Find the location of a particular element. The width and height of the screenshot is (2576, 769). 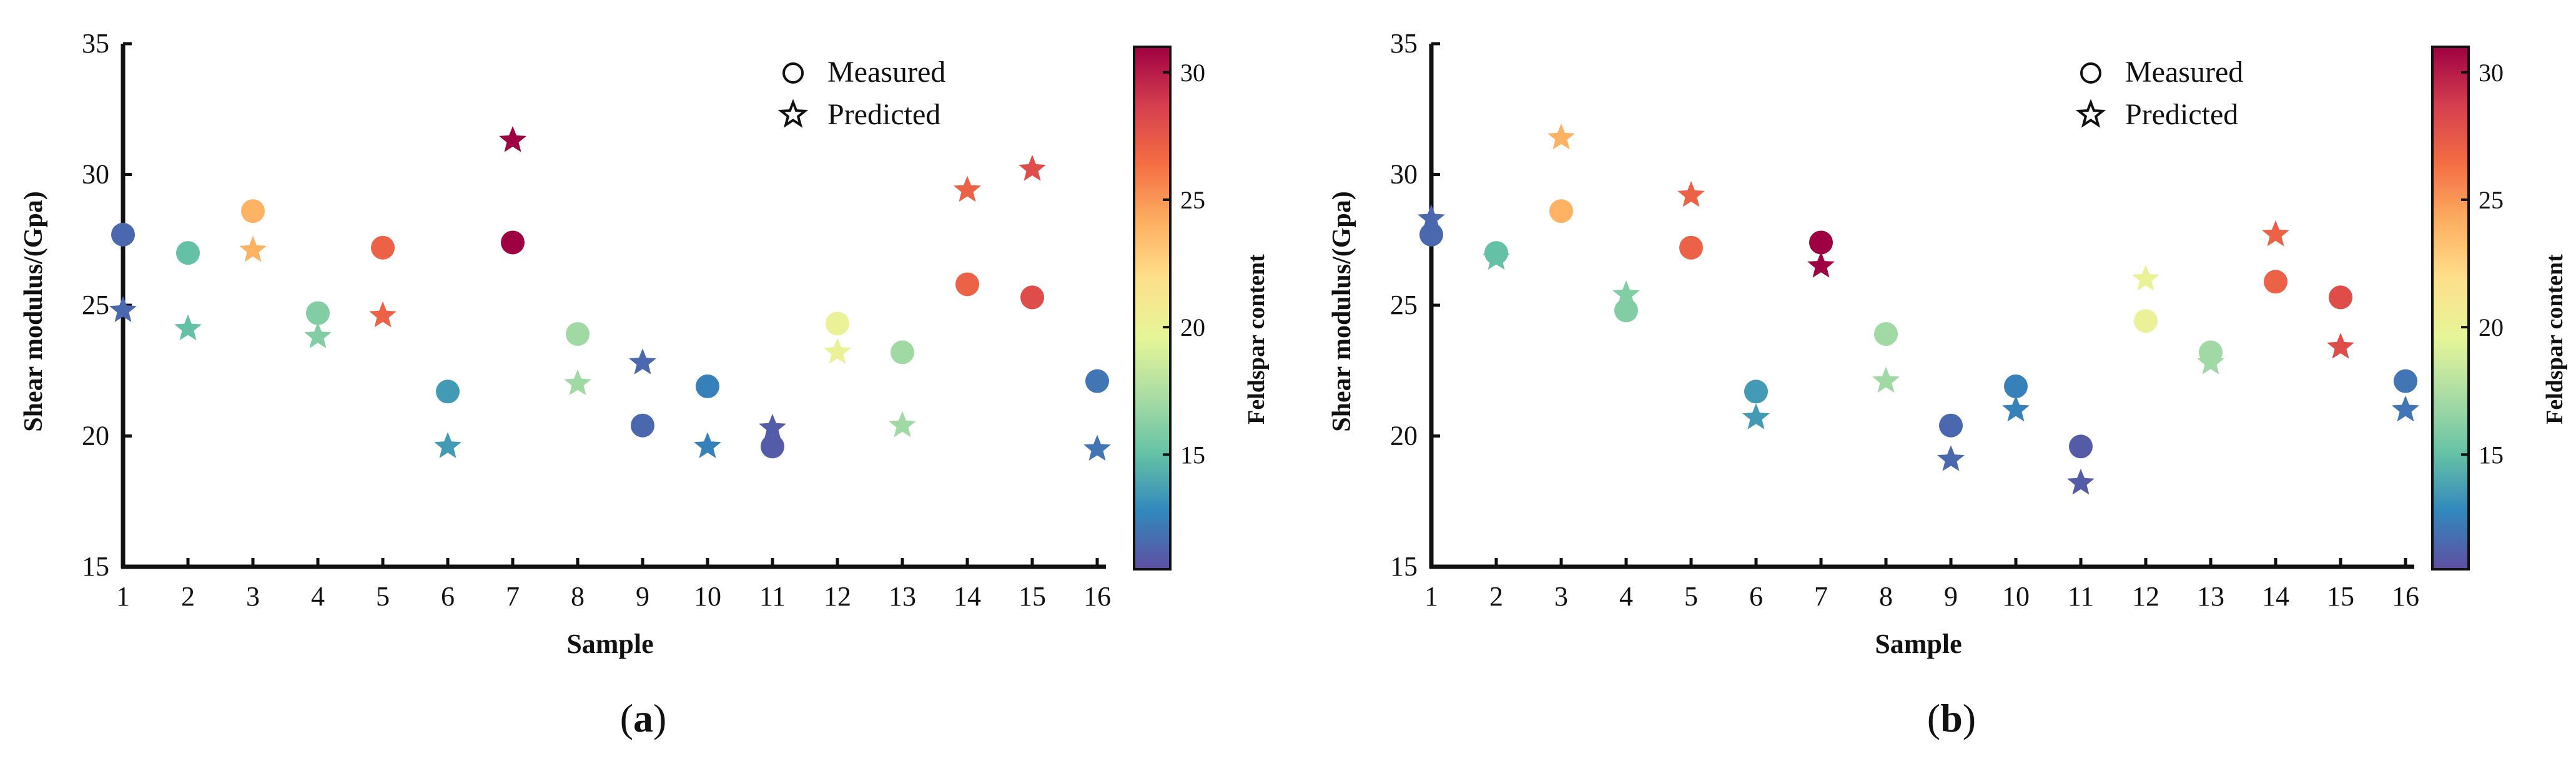

y-tick-label: 15 is located at coordinates (95, 566).